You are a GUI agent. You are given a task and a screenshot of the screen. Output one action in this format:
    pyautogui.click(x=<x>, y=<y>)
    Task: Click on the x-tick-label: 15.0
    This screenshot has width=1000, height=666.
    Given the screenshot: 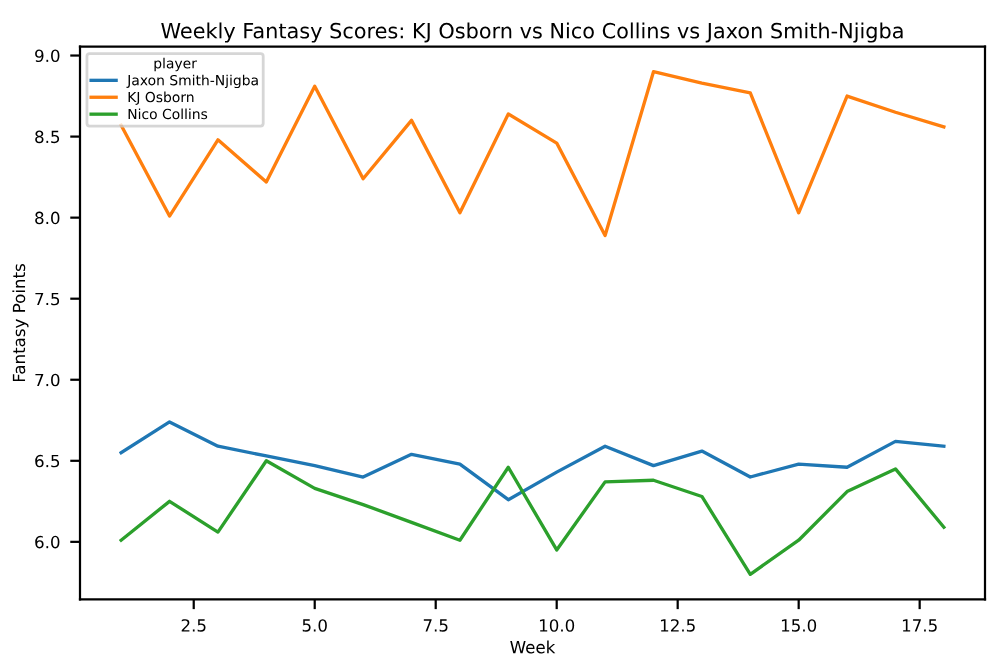 What is the action you would take?
    pyautogui.click(x=799, y=625)
    